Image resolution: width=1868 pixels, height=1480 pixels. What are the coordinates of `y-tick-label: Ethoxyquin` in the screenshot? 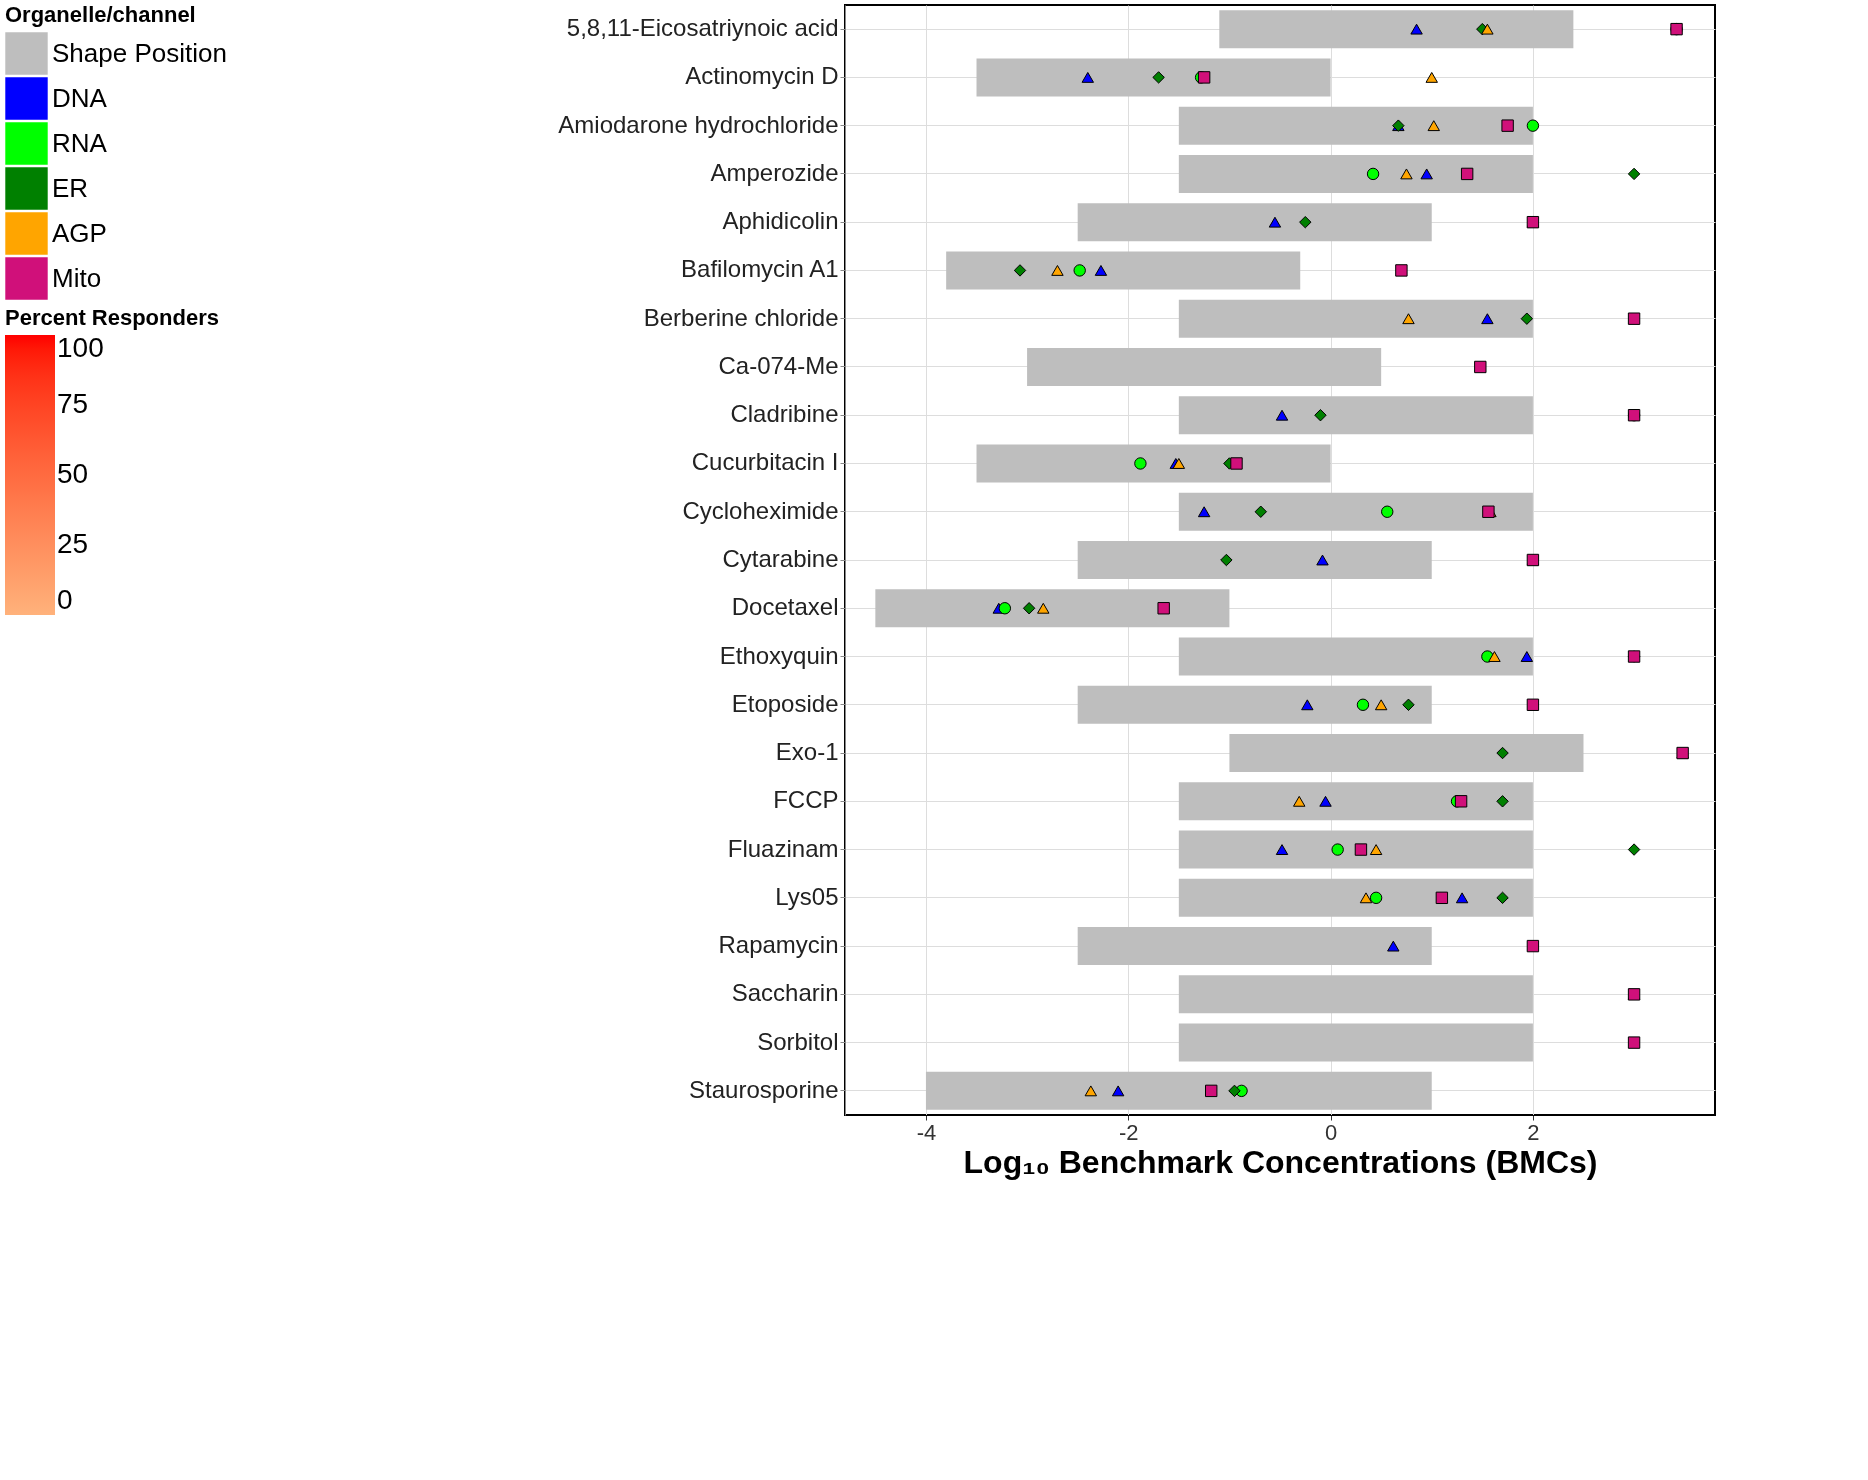 It's located at (779, 655).